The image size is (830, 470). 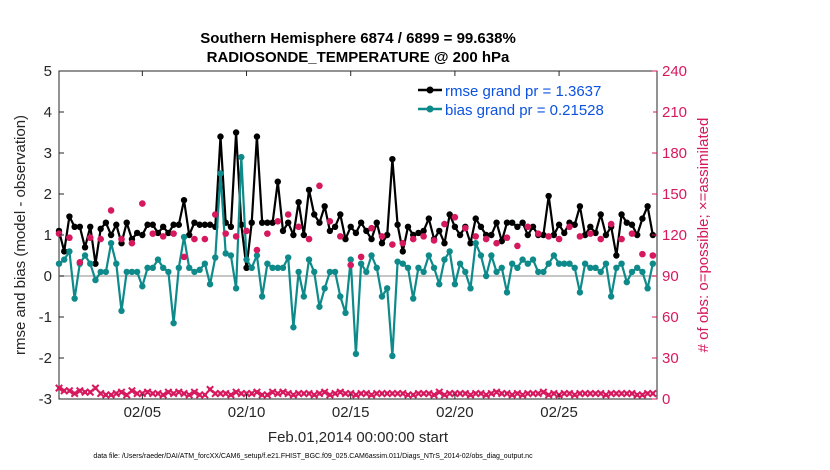 I want to click on y-axis-label-right: # of obs: o=possible; ×=assimilated, so click(x=703, y=235).